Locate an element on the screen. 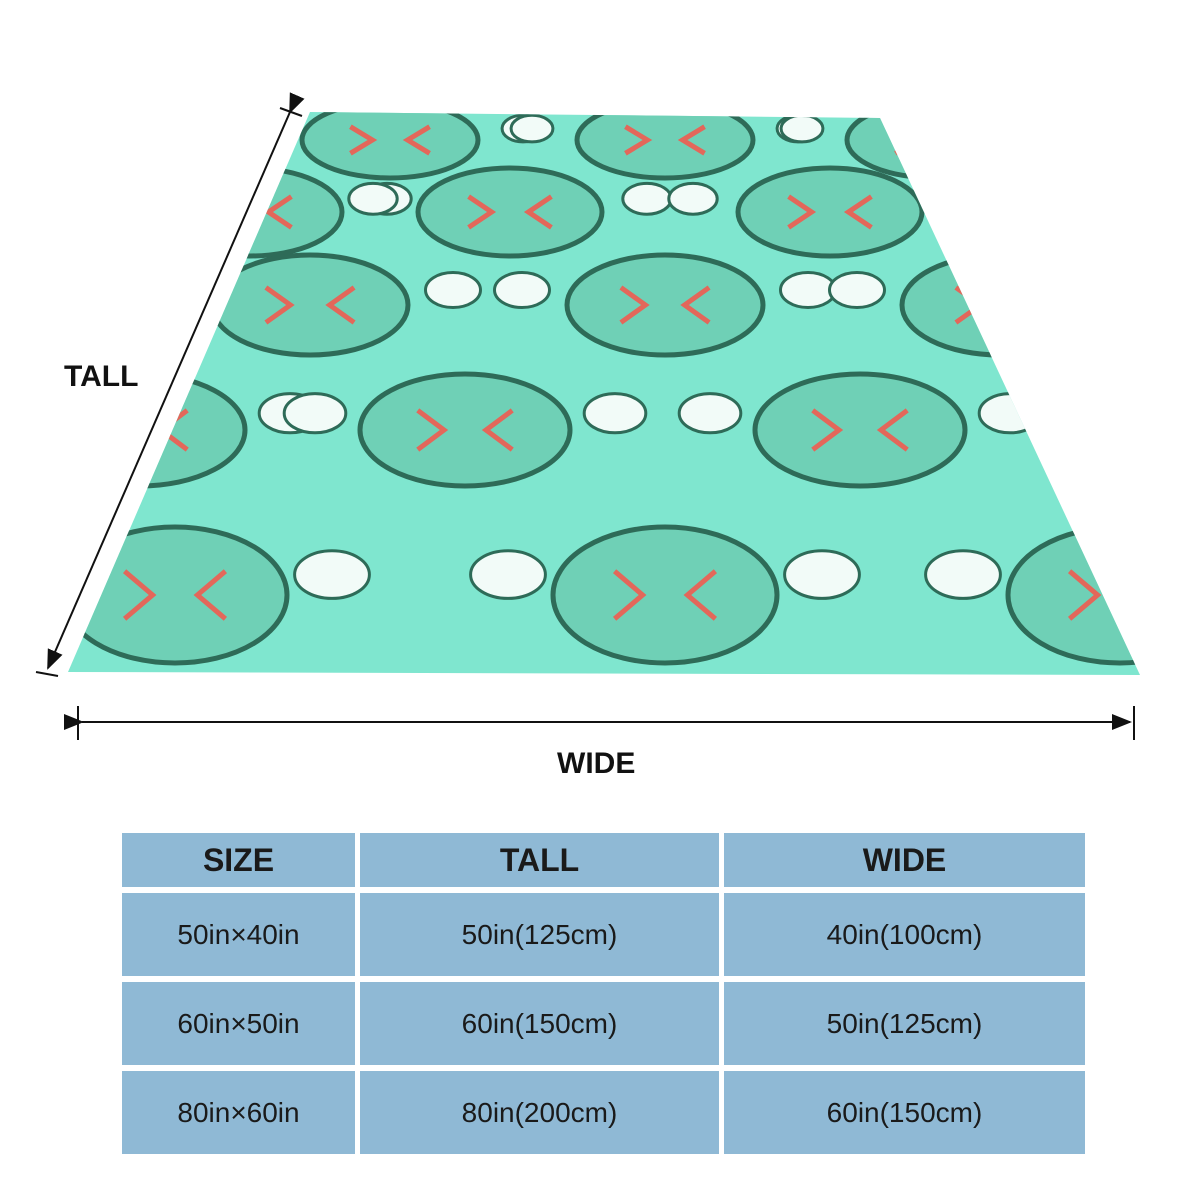 Image resolution: width=1200 pixels, height=1200 pixels. table-cell: 80in(200cm) is located at coordinates (539, 1112).